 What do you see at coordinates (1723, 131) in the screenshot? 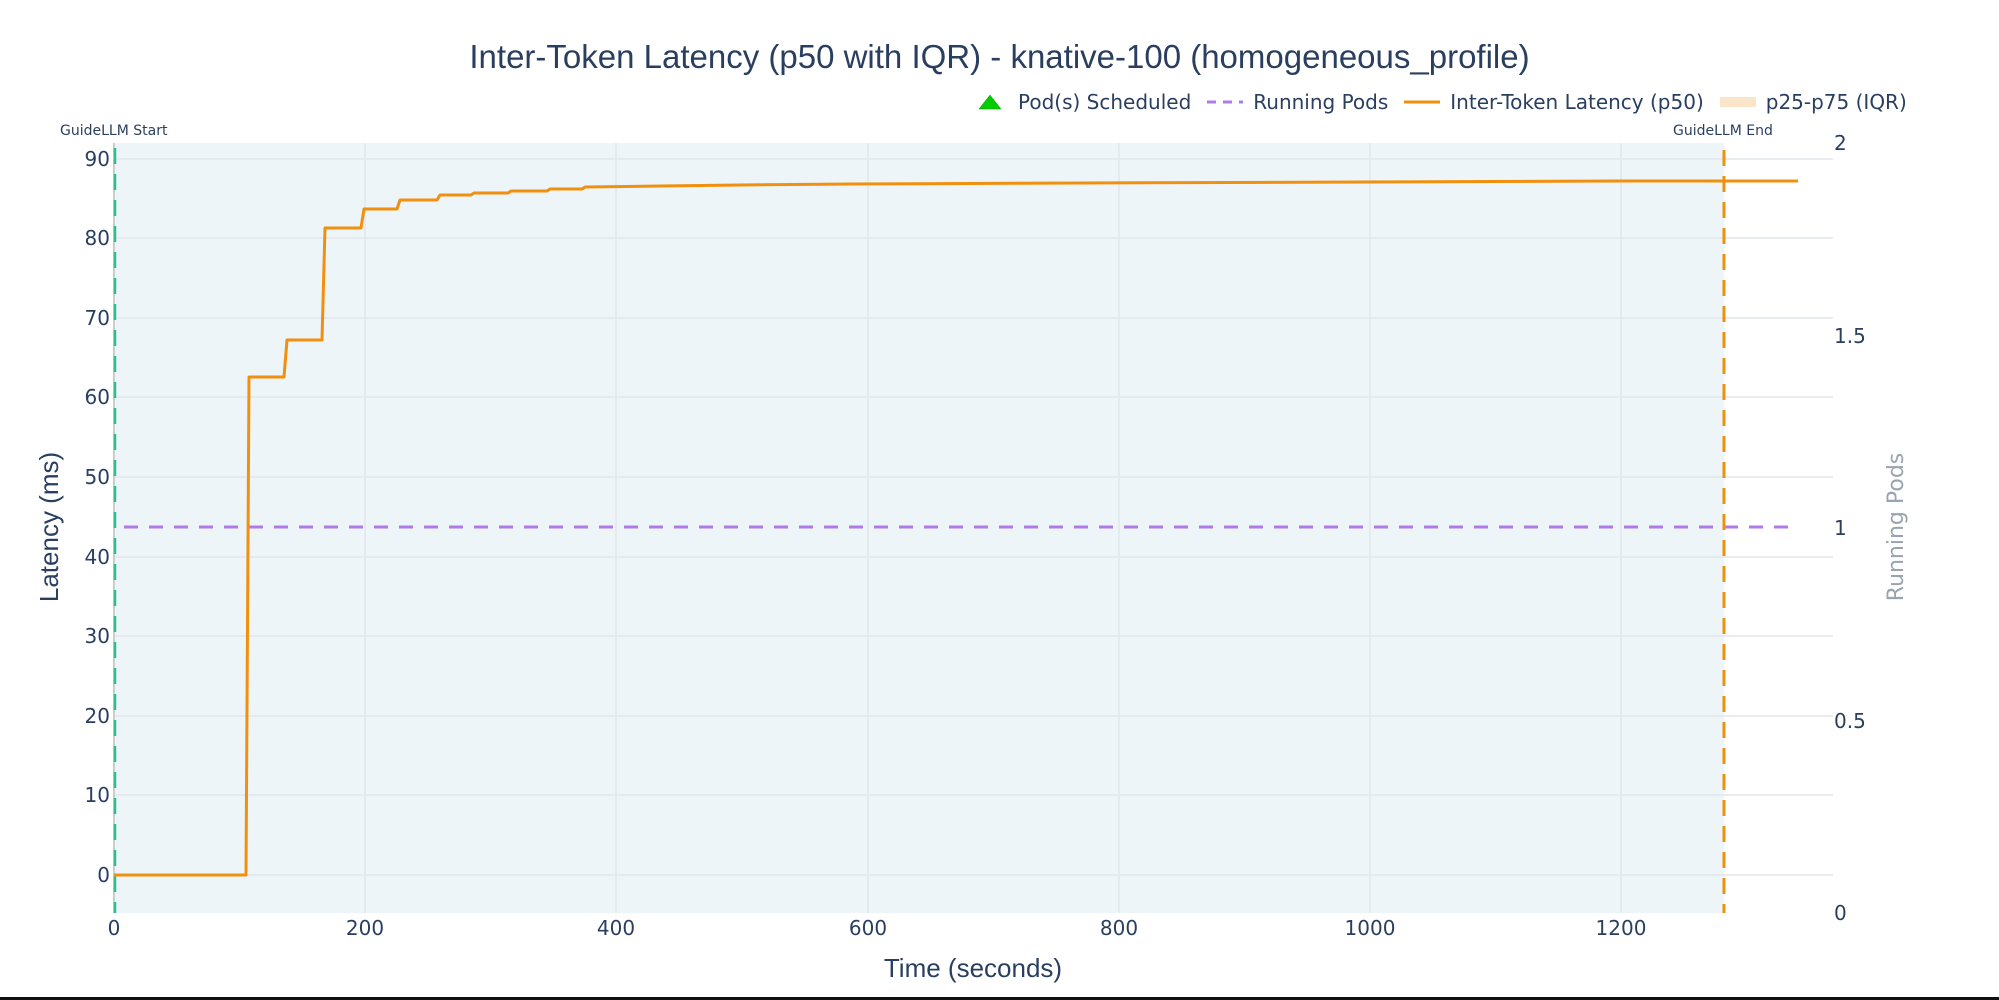
I see `guidellm-end-label: GuideLLM End` at bounding box center [1723, 131].